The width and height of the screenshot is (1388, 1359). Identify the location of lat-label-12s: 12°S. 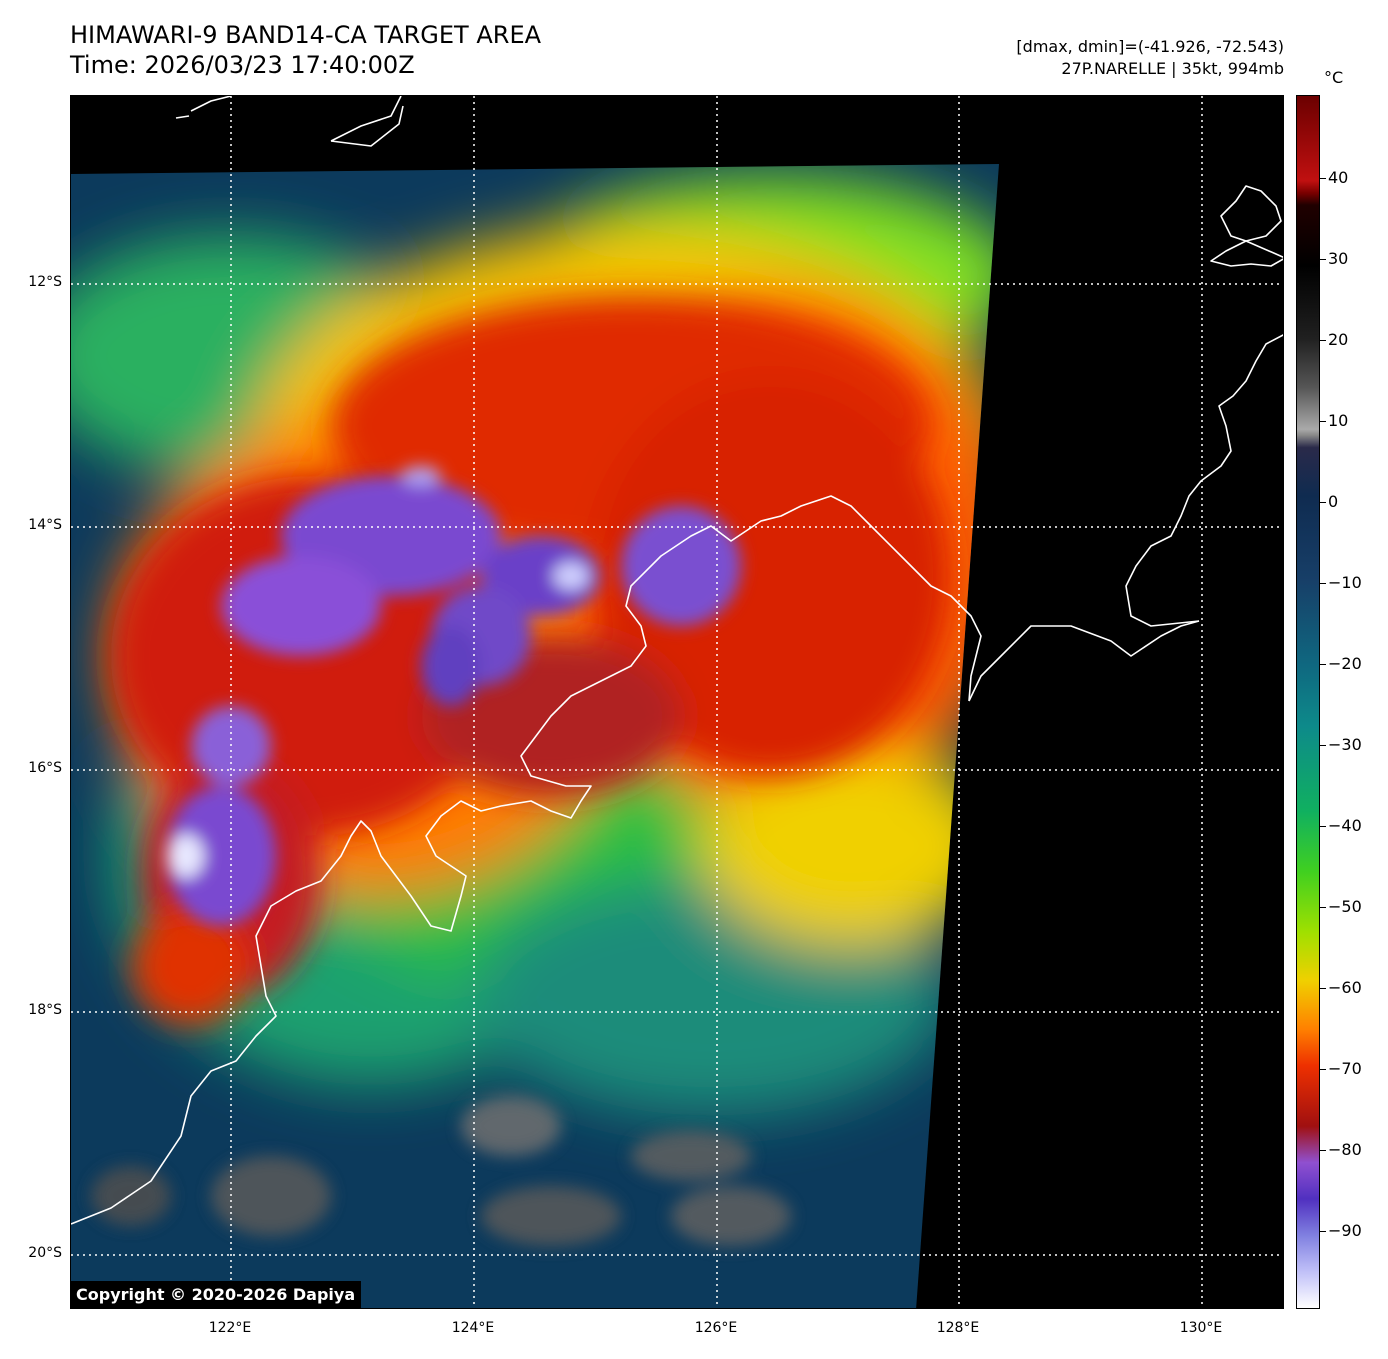
(45, 282).